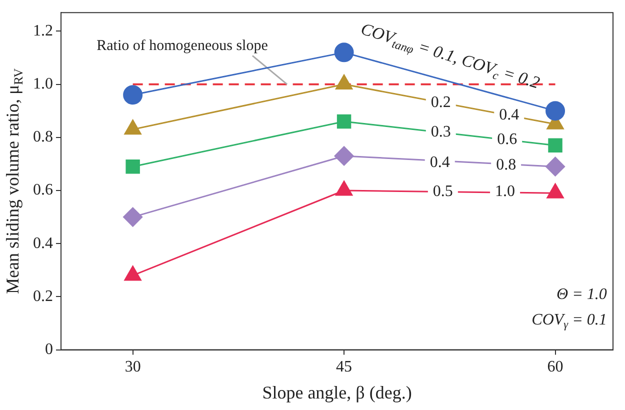 This screenshot has height=410, width=625. Describe the element at coordinates (581, 295) in the screenshot. I see `annotation: Θ = 1.0` at that location.